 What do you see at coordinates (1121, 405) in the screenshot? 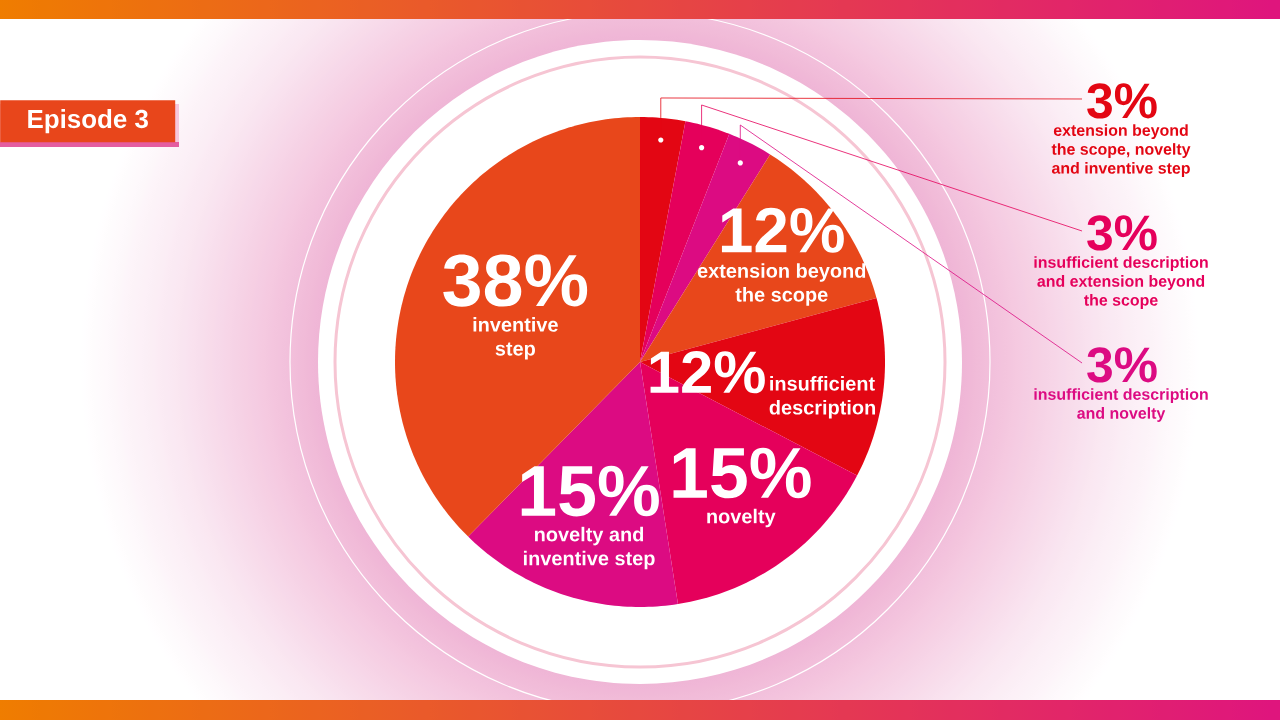
I see `slice-label: insufficient description and novelty` at bounding box center [1121, 405].